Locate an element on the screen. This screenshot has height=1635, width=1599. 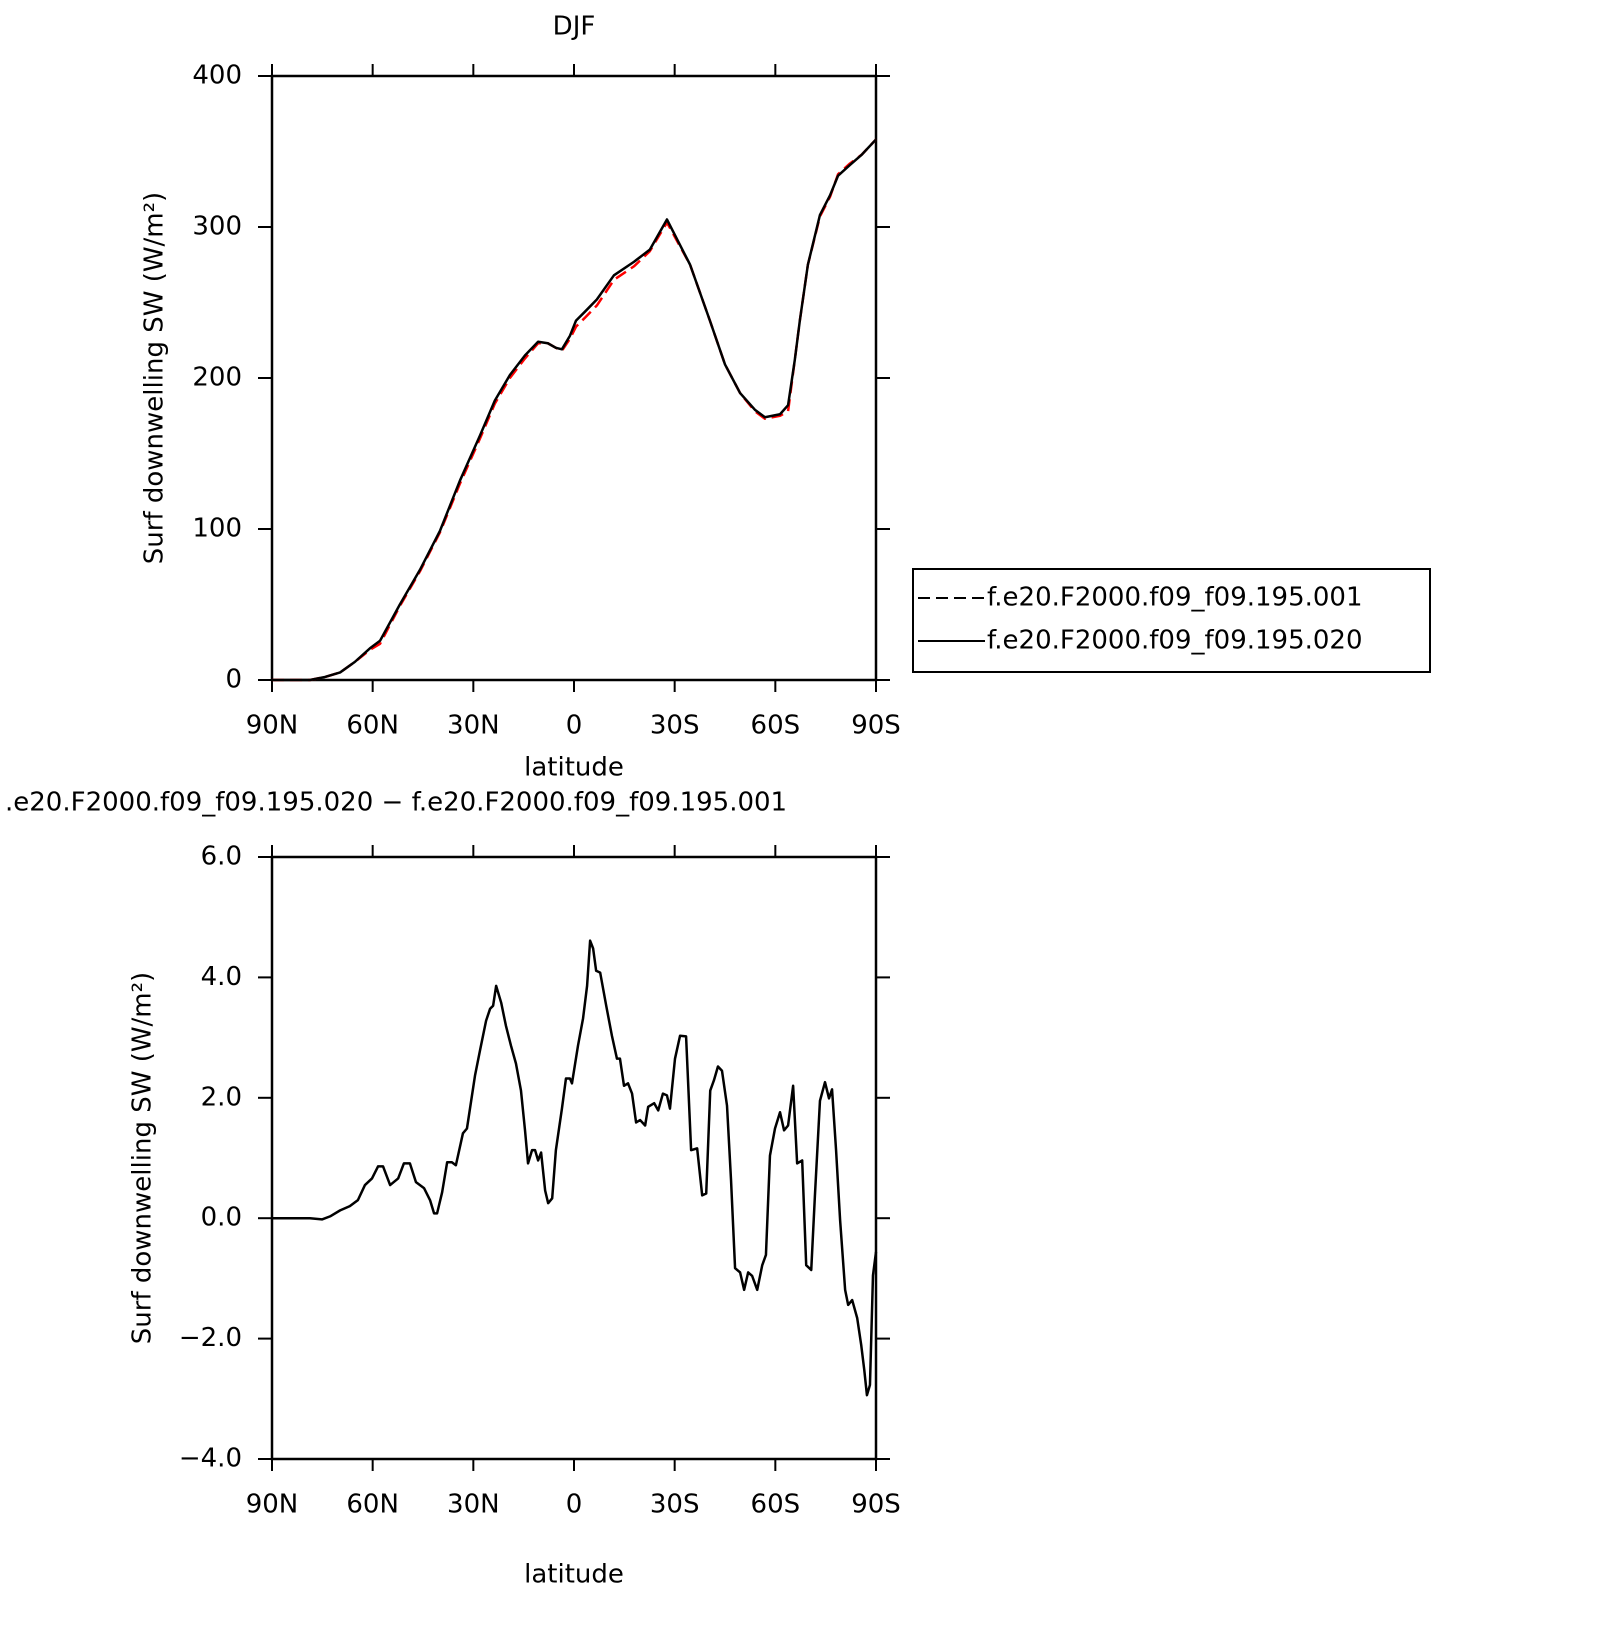
chart-title: DJF is located at coordinates (574, 27).